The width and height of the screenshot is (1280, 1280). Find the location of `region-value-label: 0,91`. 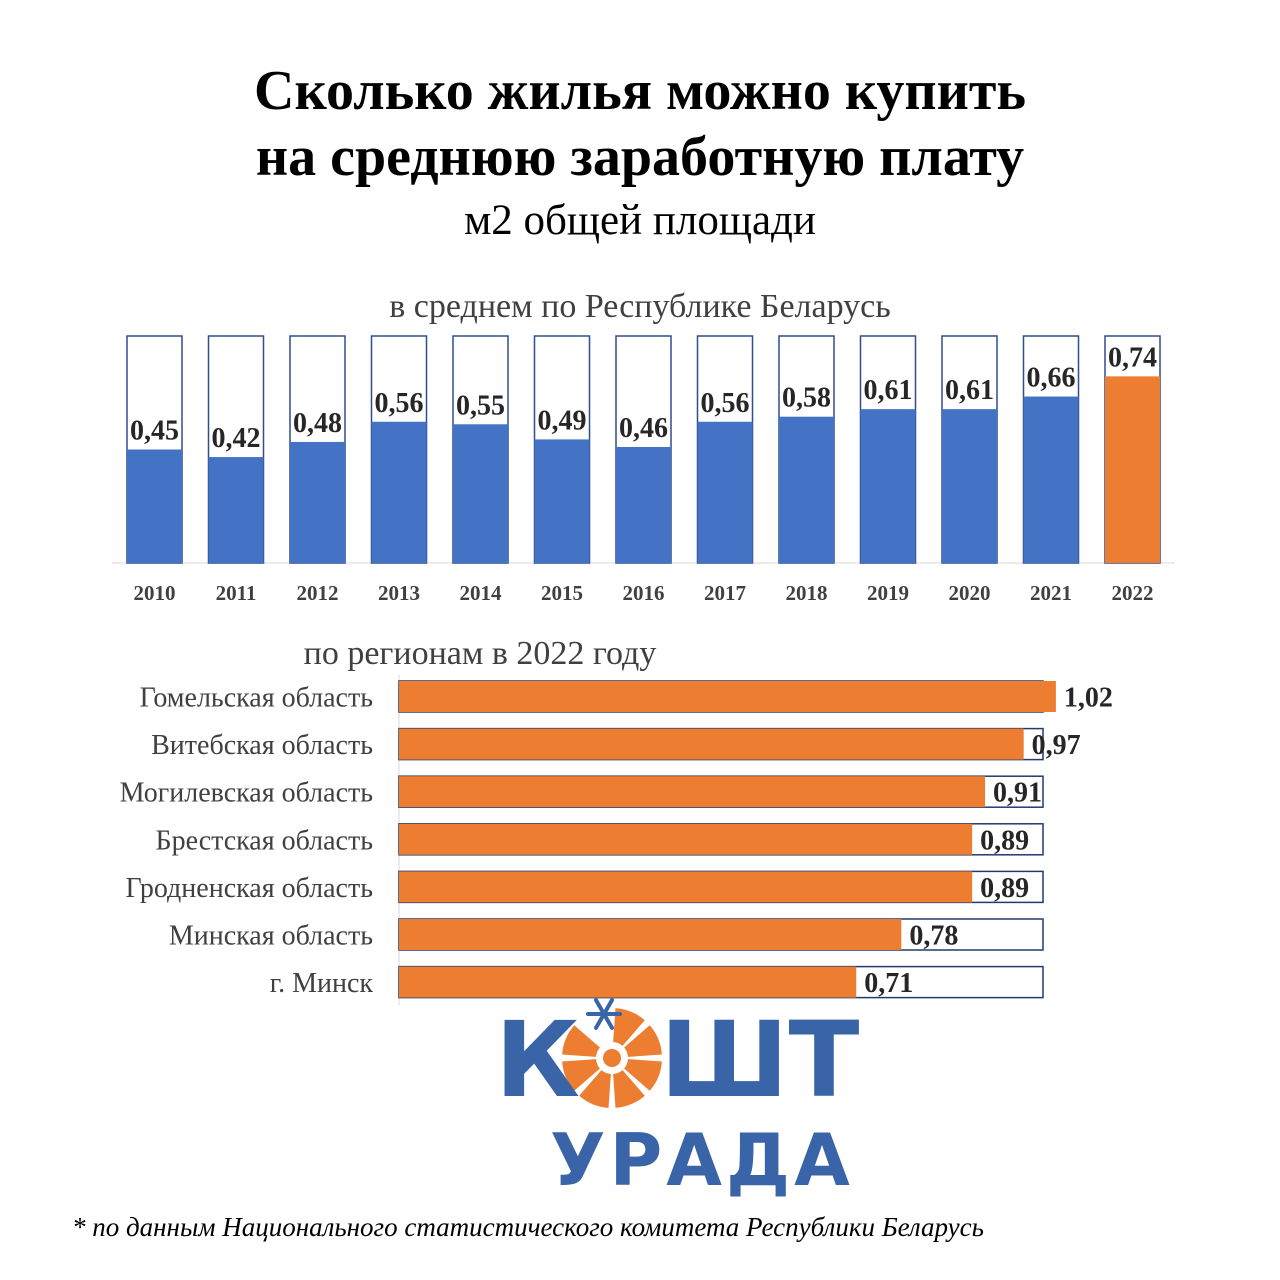

region-value-label: 0,91 is located at coordinates (1017, 793).